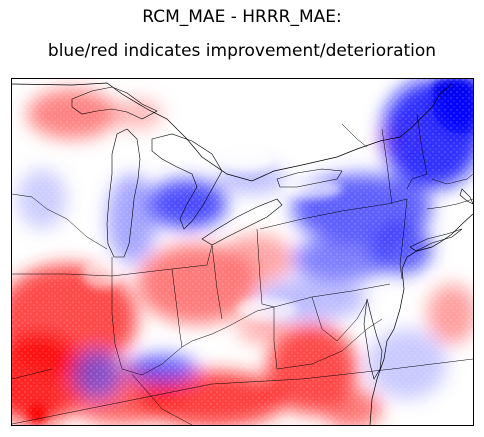 The width and height of the screenshot is (484, 437). I want to click on chesapeake-bay, so click(373, 339).